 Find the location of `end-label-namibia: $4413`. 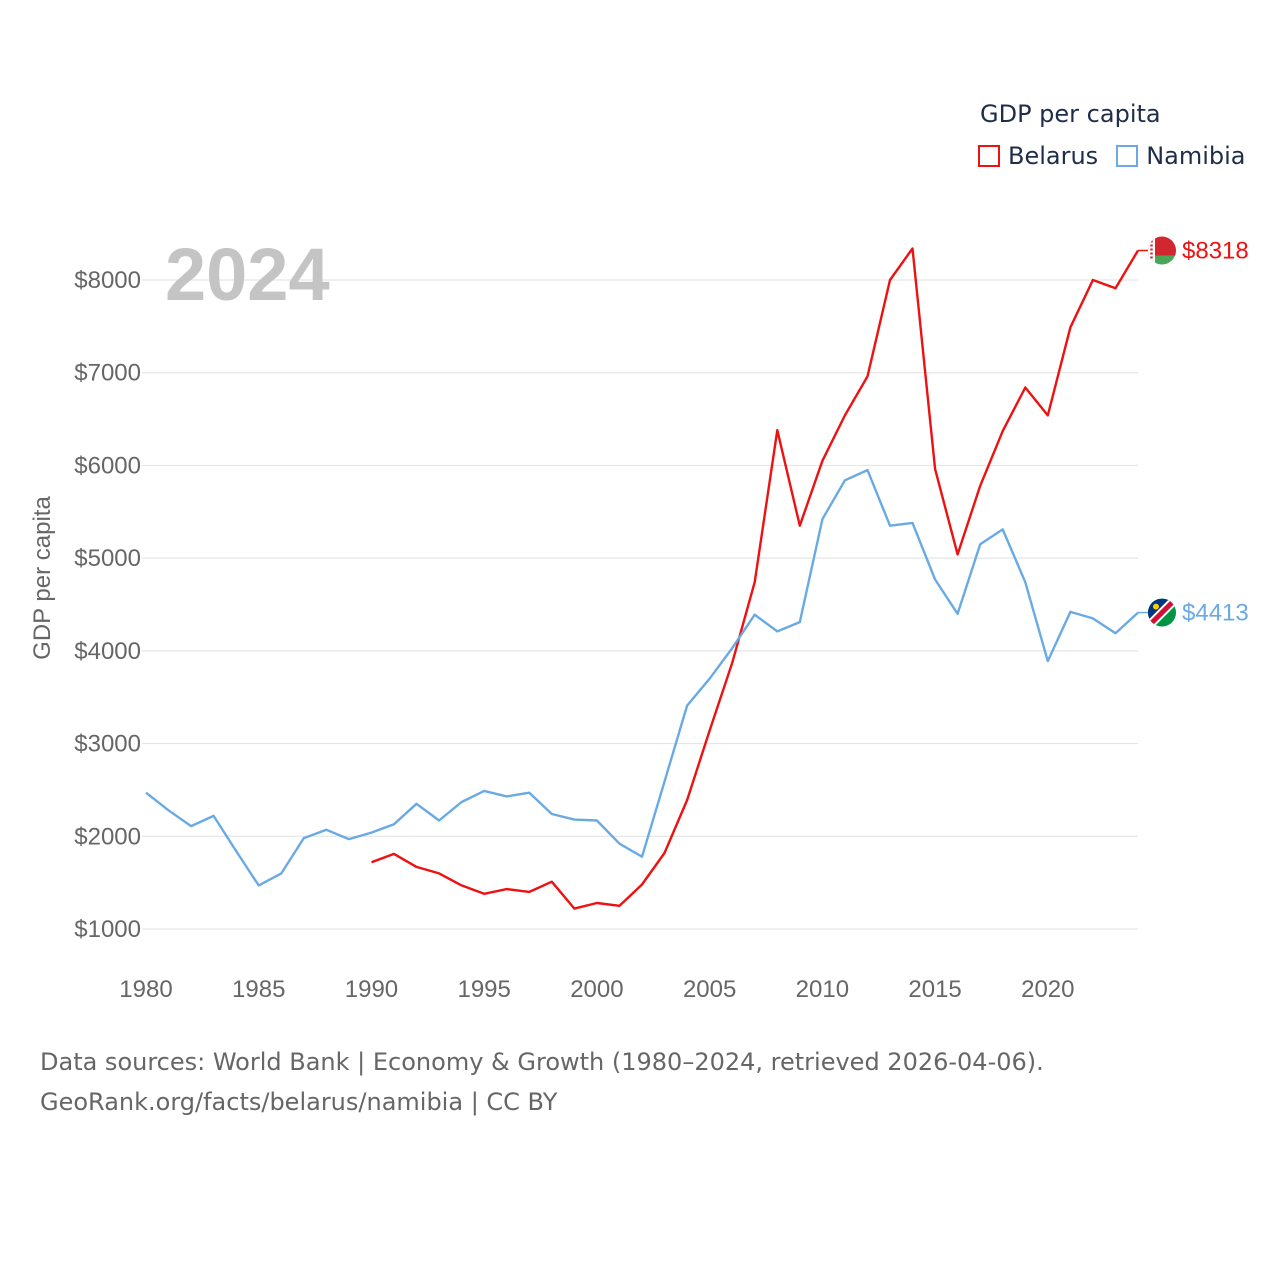

end-label-namibia: $4413 is located at coordinates (1215, 613).